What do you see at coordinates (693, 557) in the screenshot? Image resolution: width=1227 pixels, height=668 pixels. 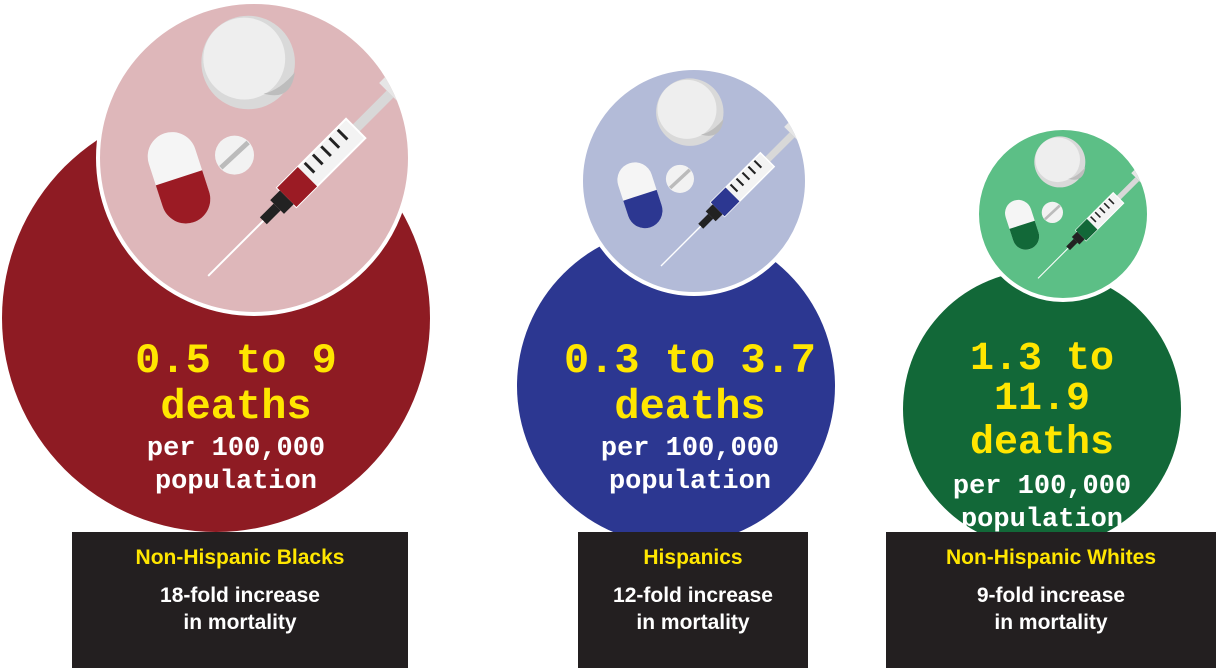 I see `group-name: Hispanics` at bounding box center [693, 557].